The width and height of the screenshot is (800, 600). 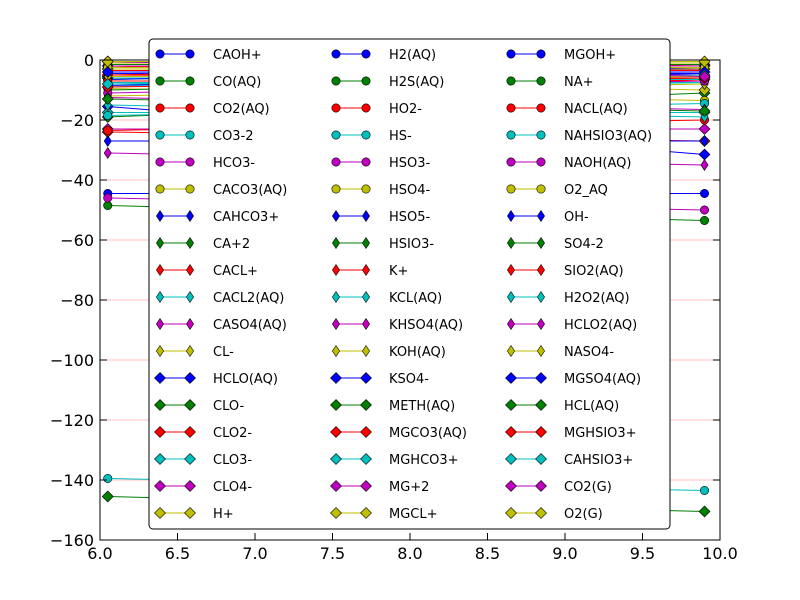 What do you see at coordinates (234, 163) in the screenshot?
I see `legend-label: HCO3-` at bounding box center [234, 163].